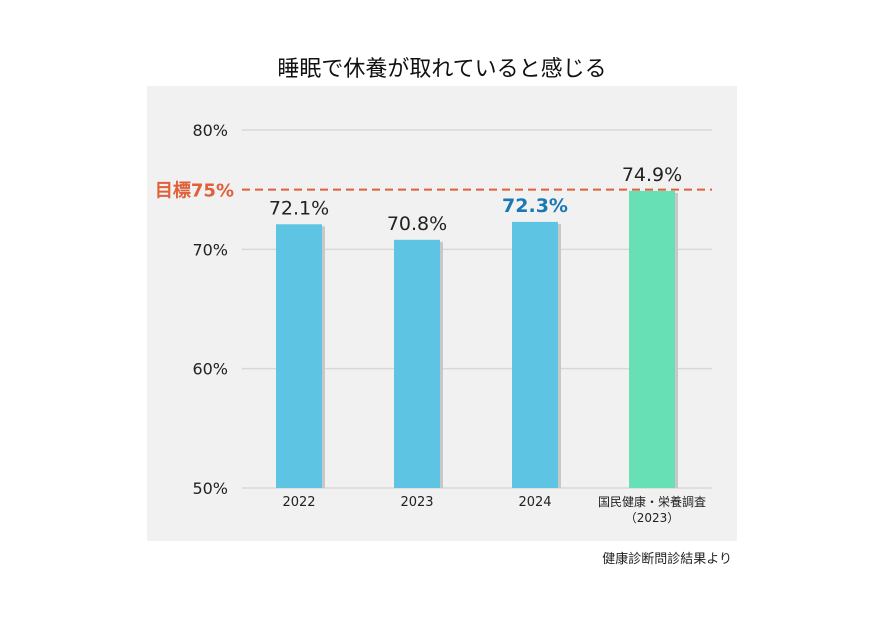 This screenshot has width=880, height=622. I want to click on x-tick-label: 2022, so click(298, 502).